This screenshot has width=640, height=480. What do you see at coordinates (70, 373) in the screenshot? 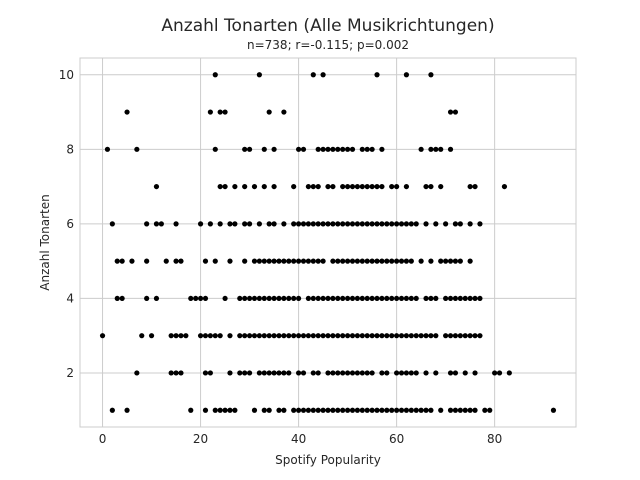
I see `y-tick-label: 2` at bounding box center [70, 373].